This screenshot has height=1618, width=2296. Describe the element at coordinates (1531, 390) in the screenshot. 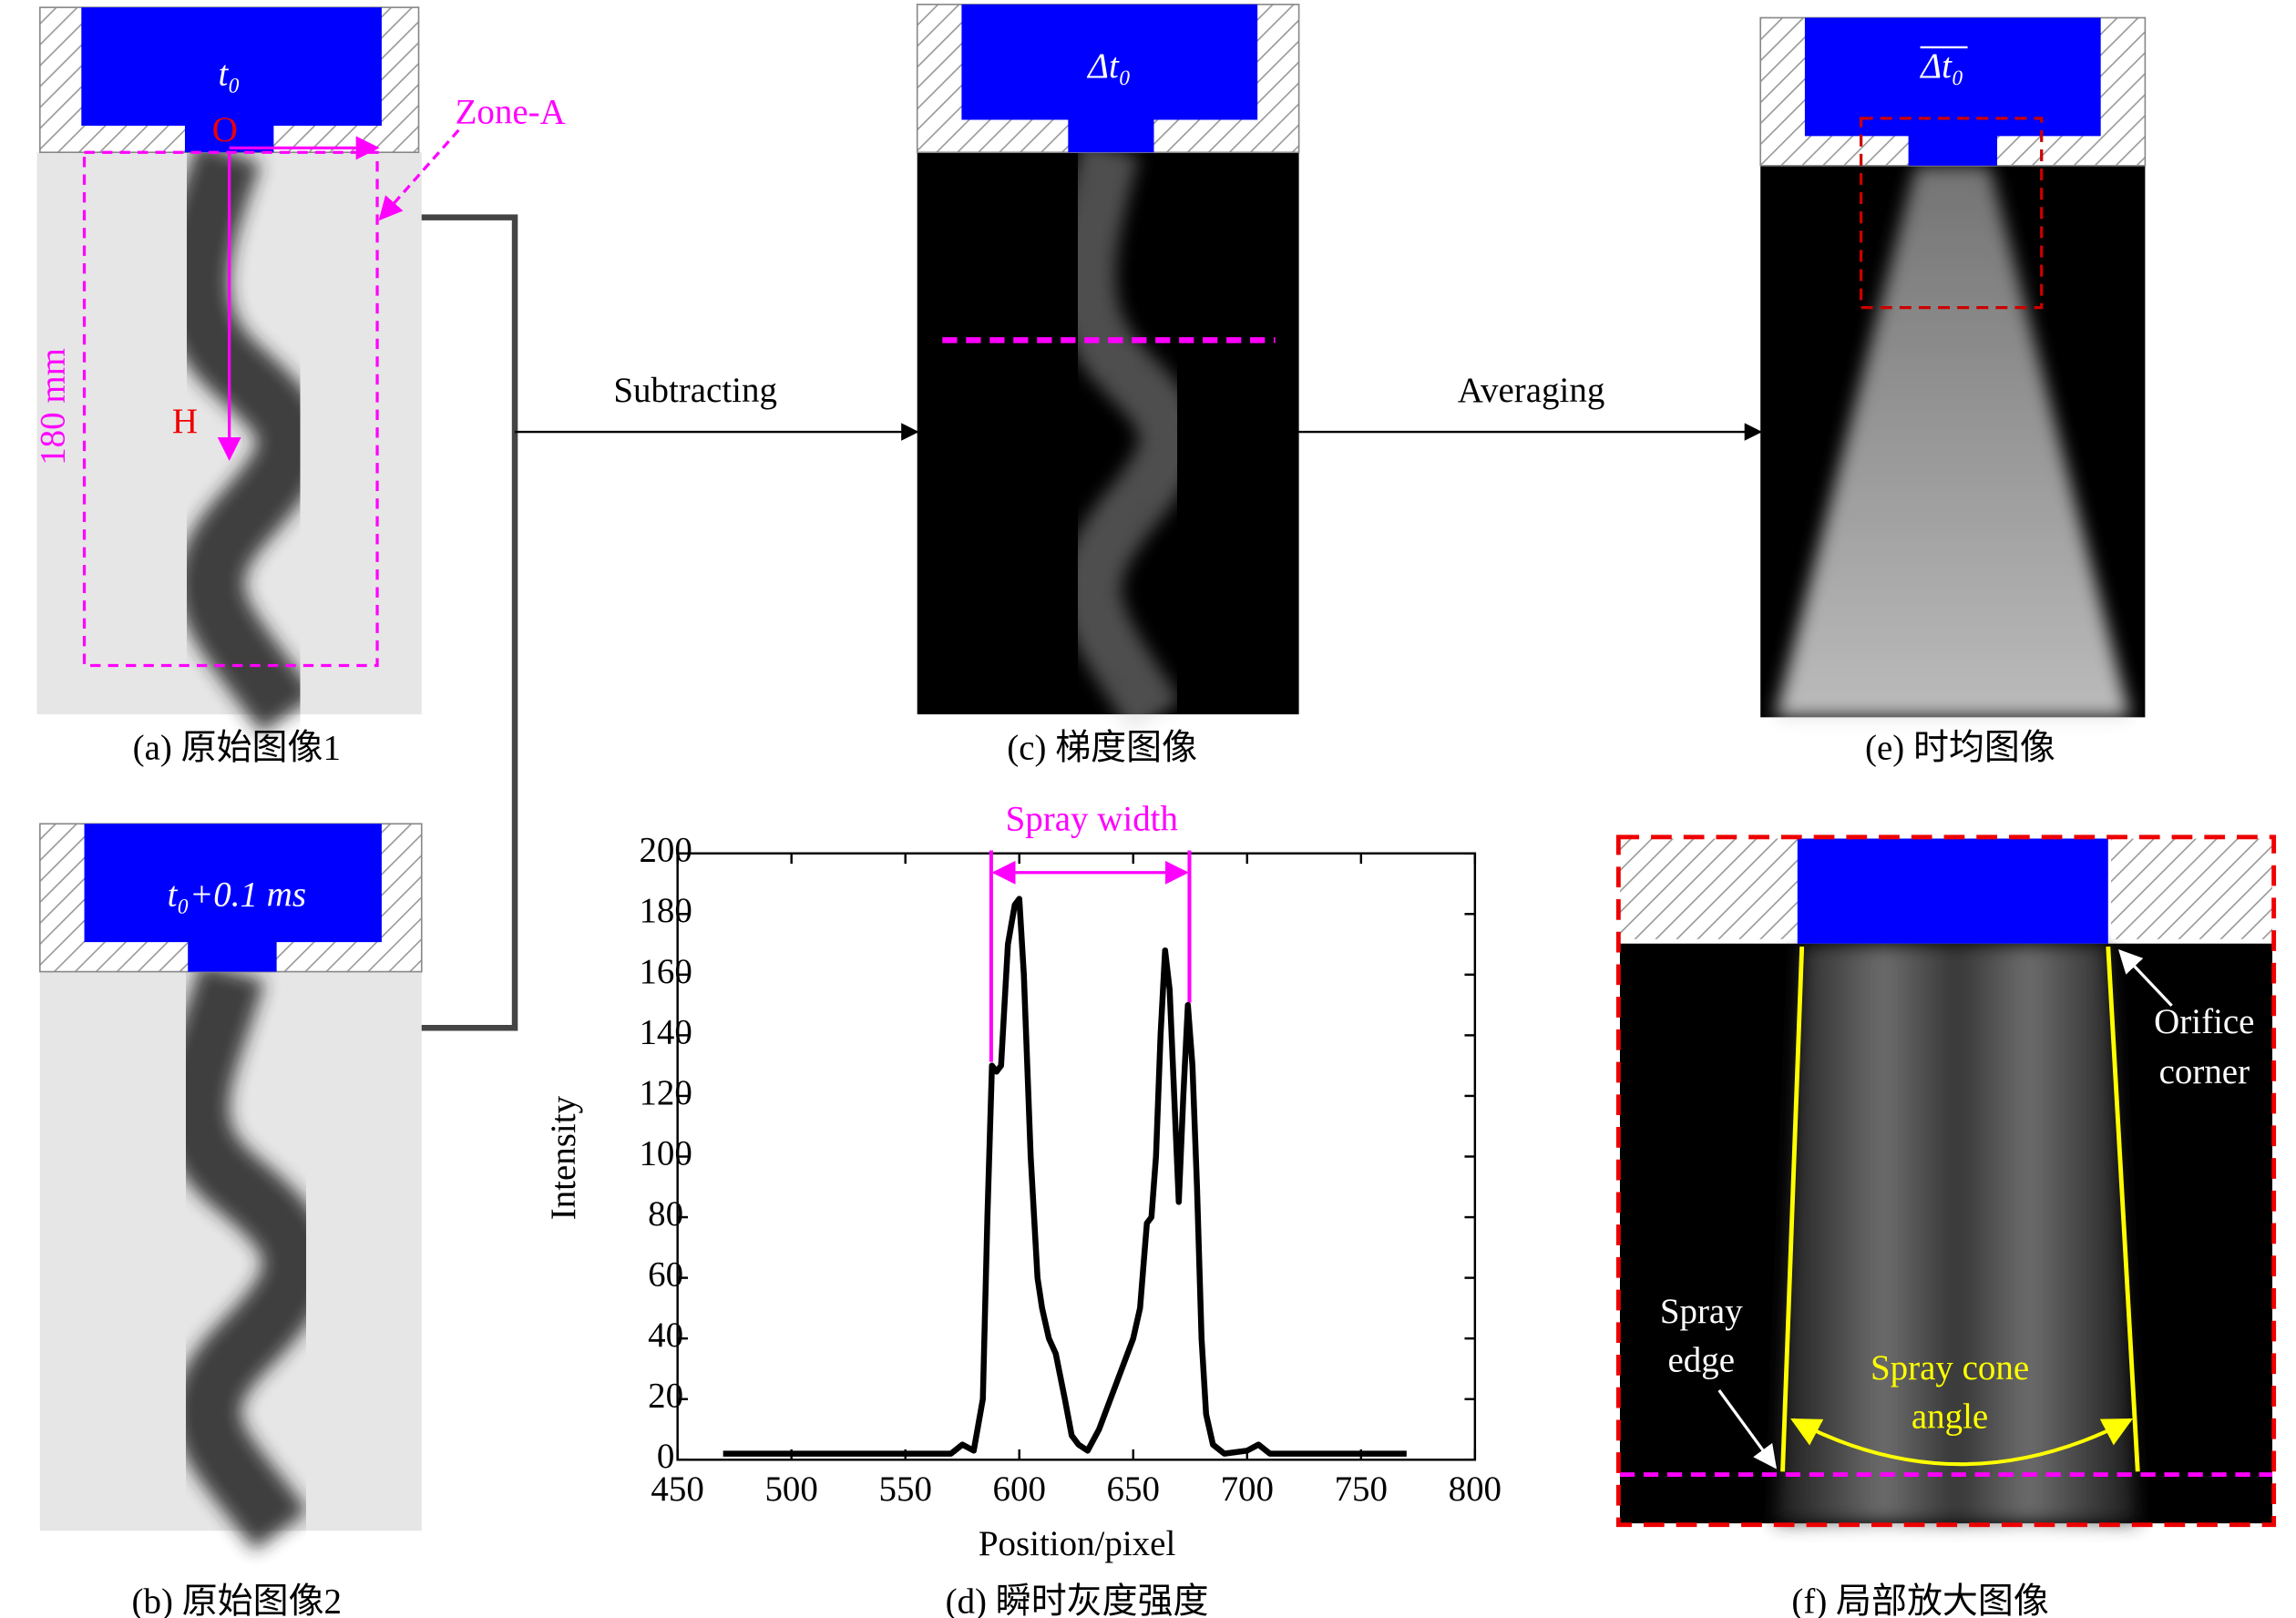

I see `step-label: Averaging` at that location.